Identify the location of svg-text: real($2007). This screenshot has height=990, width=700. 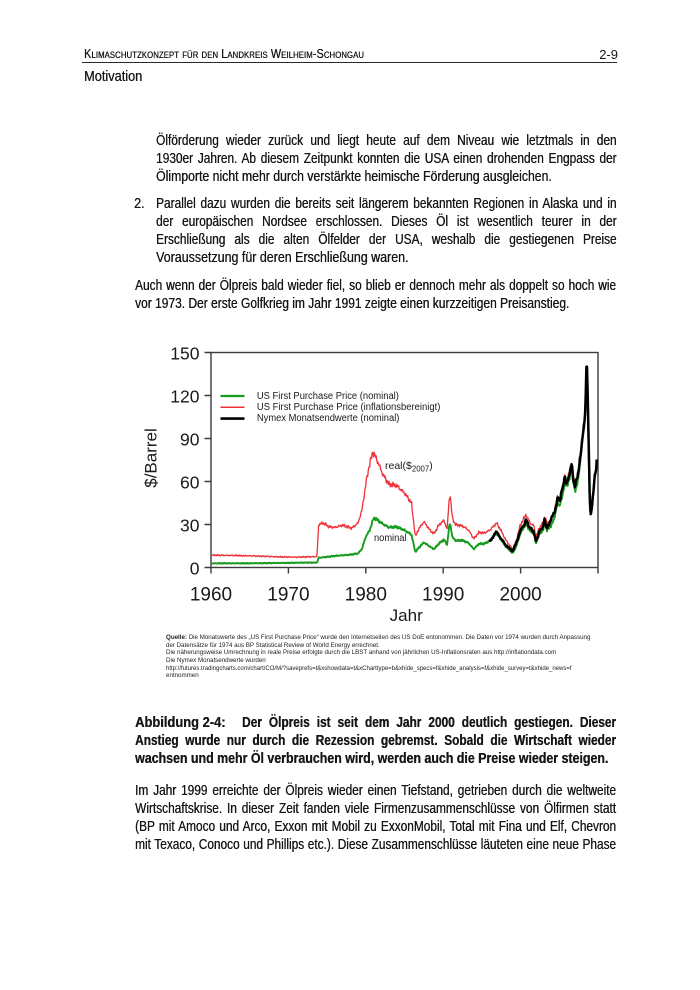
(409, 467).